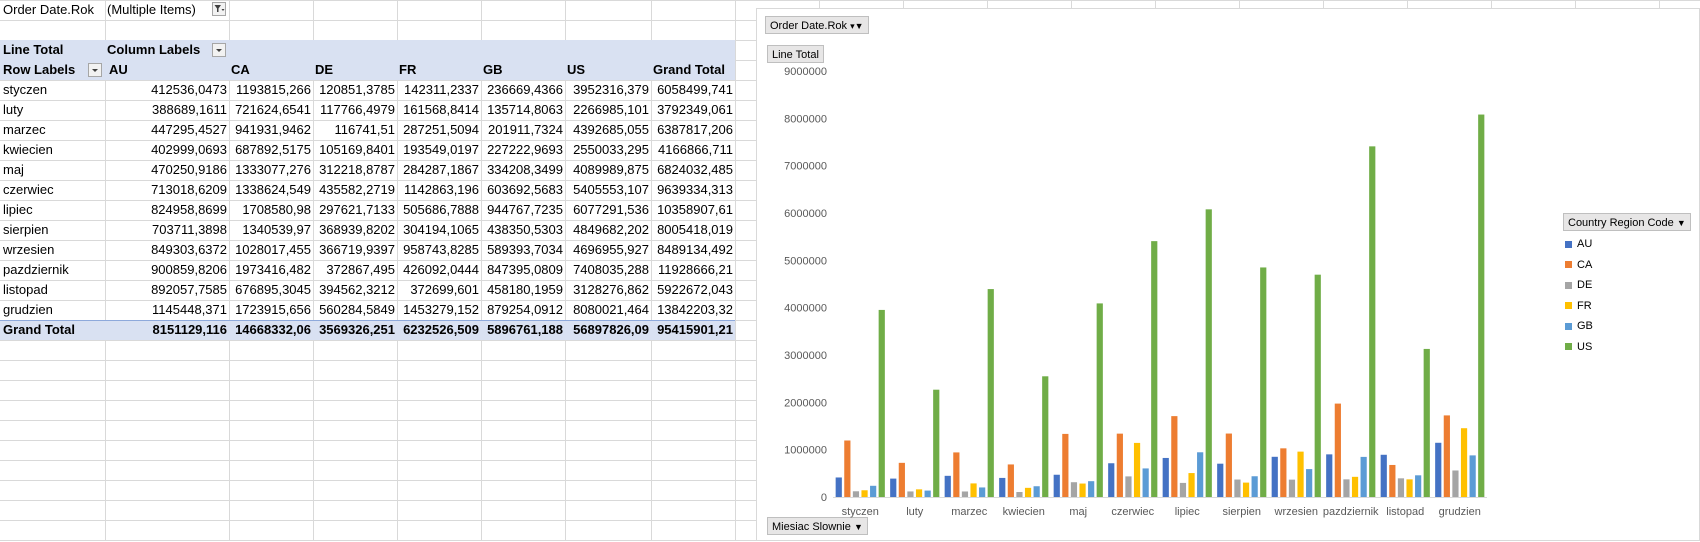  Describe the element at coordinates (525, 189) in the screenshot. I see `pivot-value-cell: 603692,5683` at that location.